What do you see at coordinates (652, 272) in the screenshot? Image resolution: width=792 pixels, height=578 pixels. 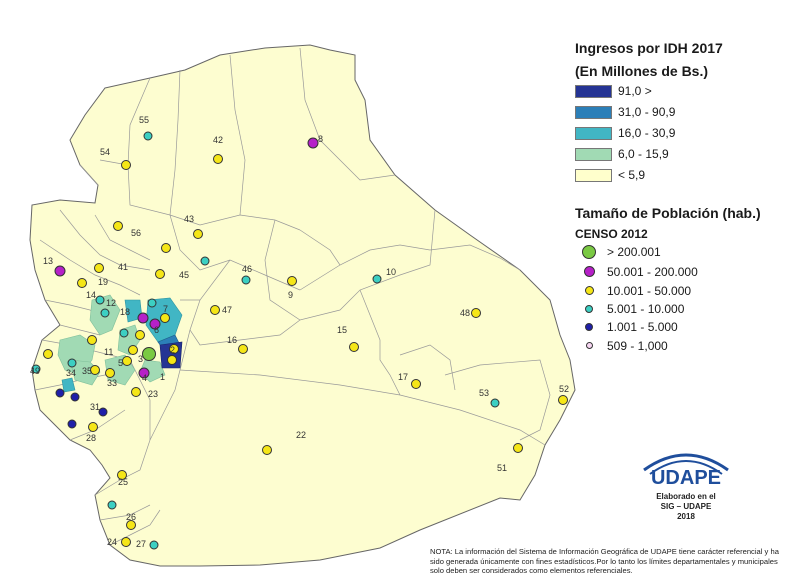 I see `pop-class-label: 50.001 - 200.000` at bounding box center [652, 272].